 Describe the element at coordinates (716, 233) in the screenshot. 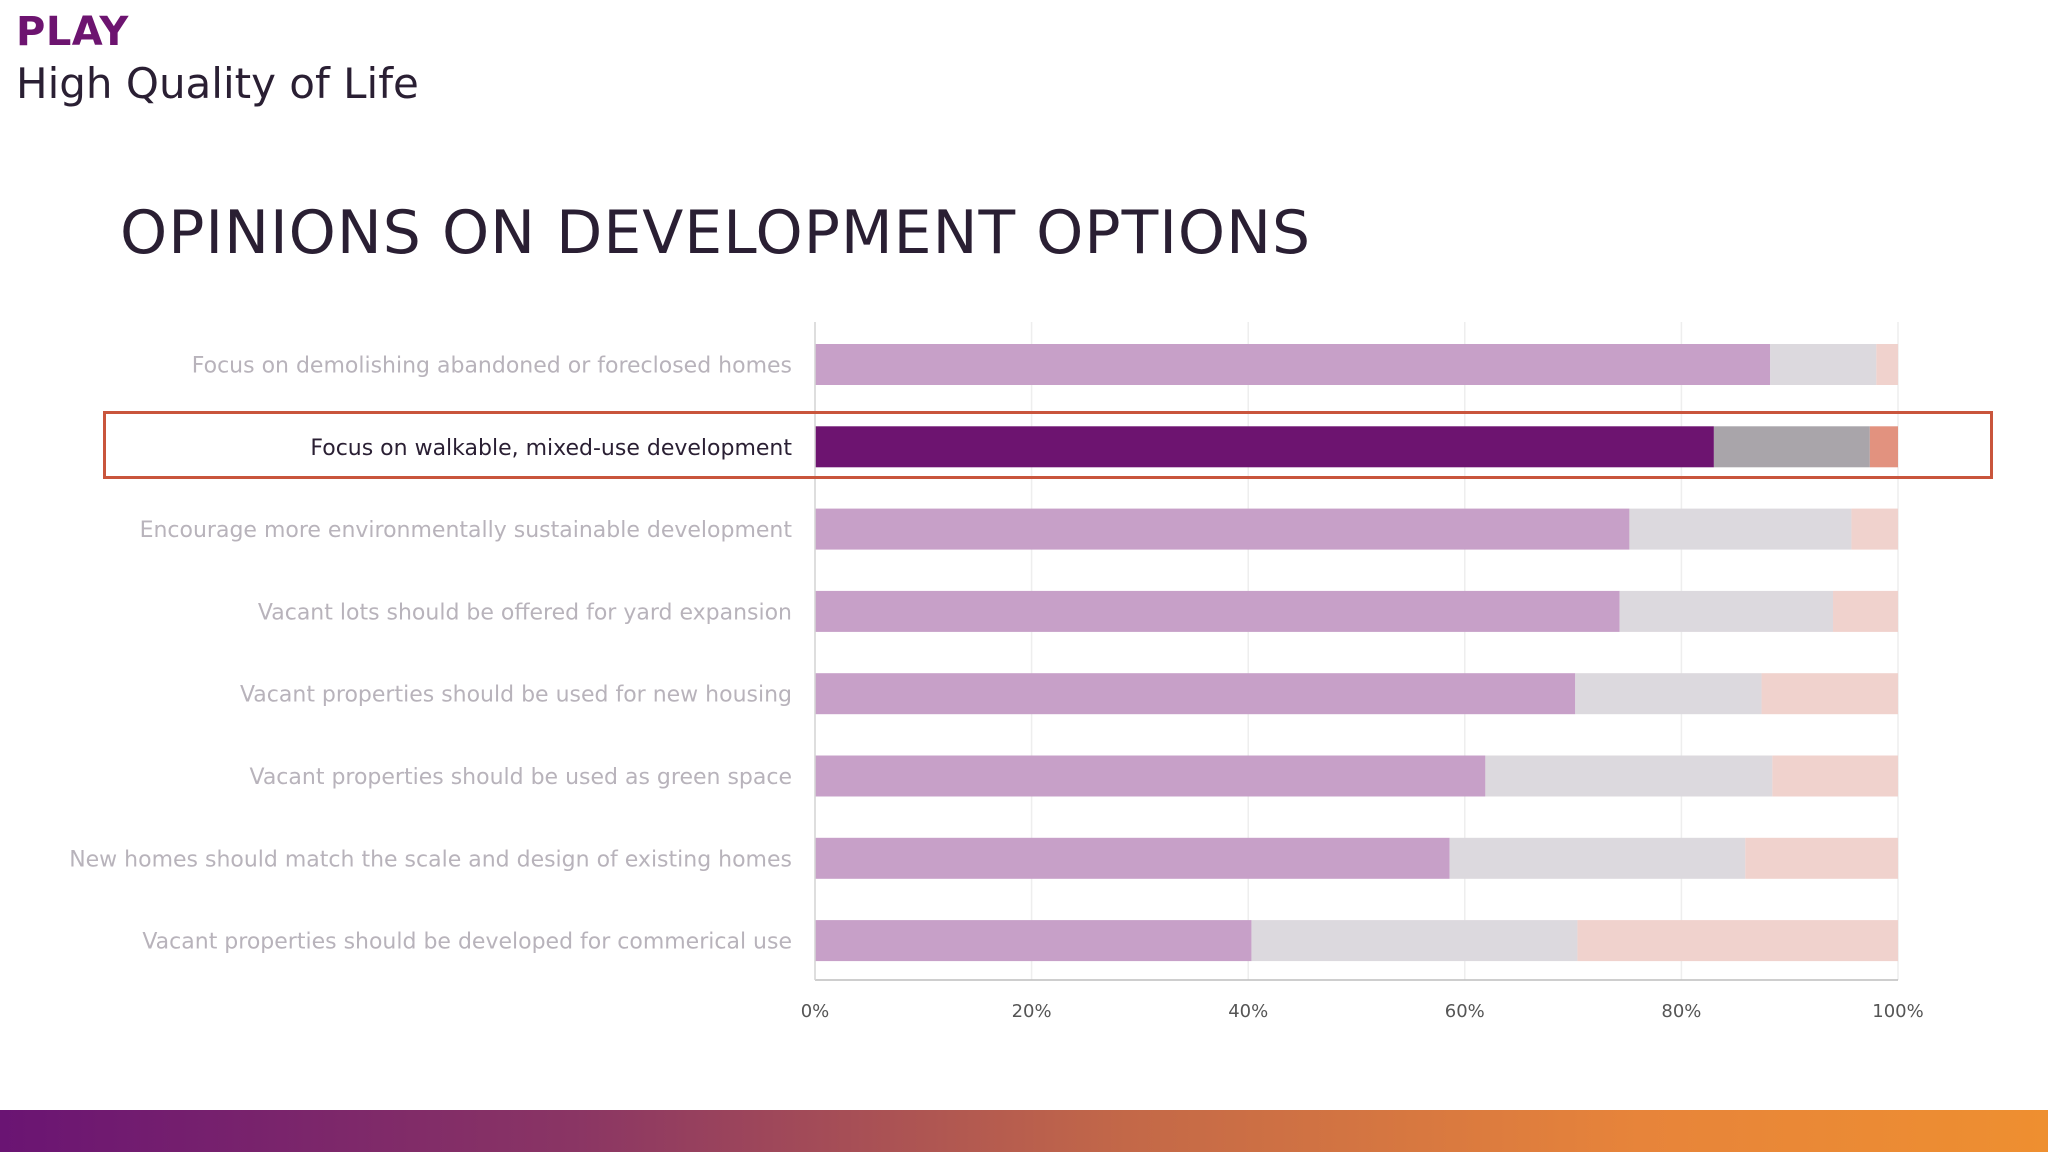

I see `slide-title: OPINIONS ON DEVELOPMENT OPTIONS` at that location.